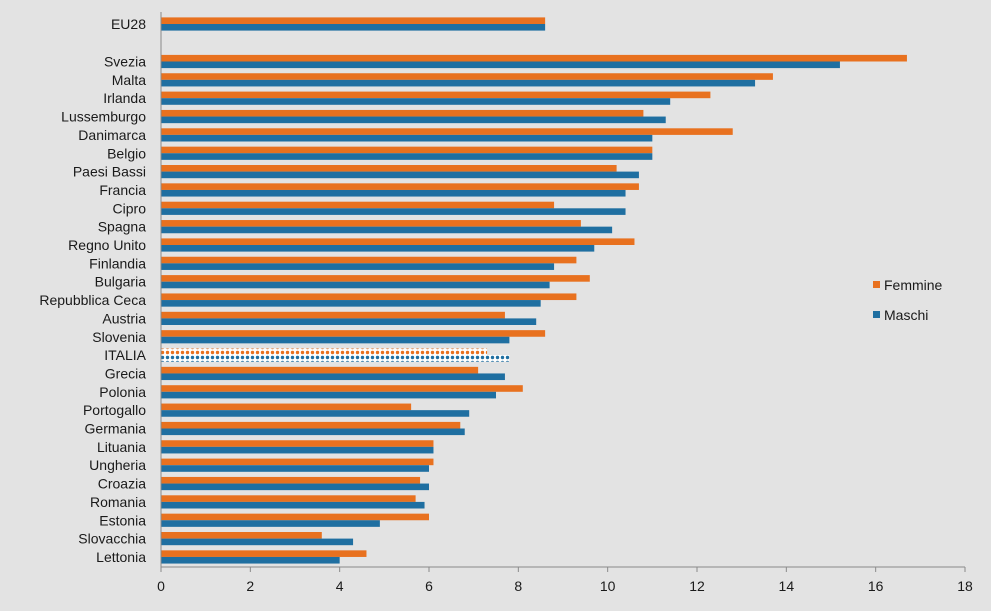 This screenshot has height=611, width=991. Describe the element at coordinates (400, 186) in the screenshot. I see `bar-francia-femmine` at that location.